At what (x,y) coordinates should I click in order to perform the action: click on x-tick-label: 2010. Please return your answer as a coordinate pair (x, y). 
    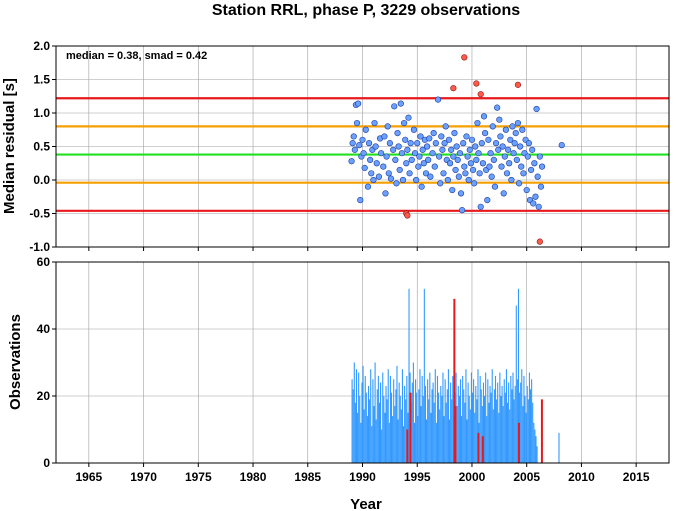
    Looking at the image, I should click on (581, 477).